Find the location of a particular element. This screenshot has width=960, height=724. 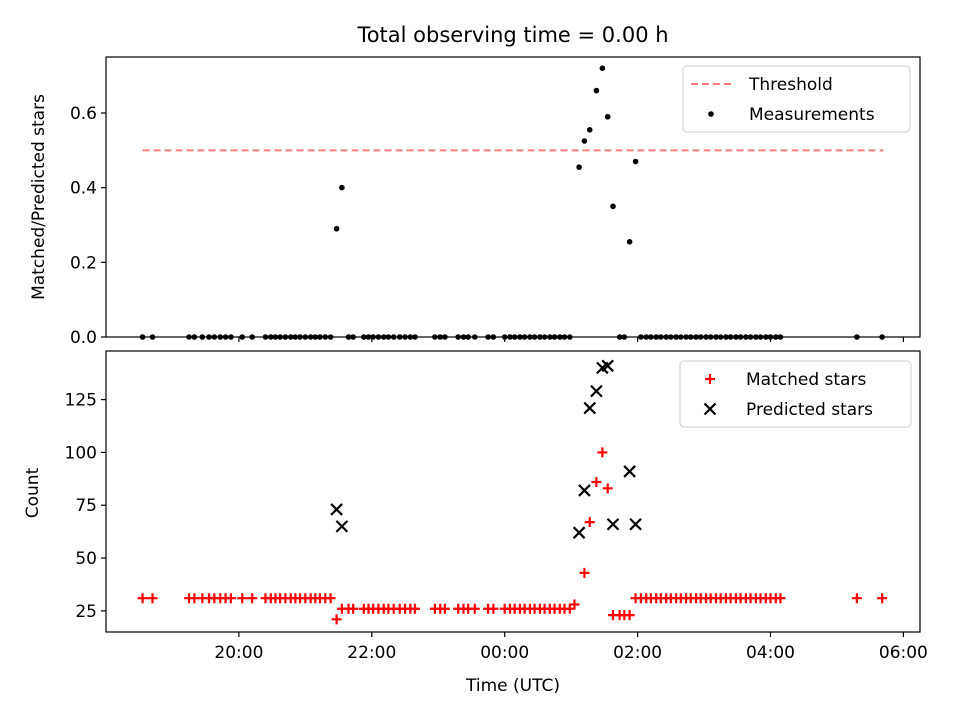

legend-predicted-swatch is located at coordinates (710, 409).